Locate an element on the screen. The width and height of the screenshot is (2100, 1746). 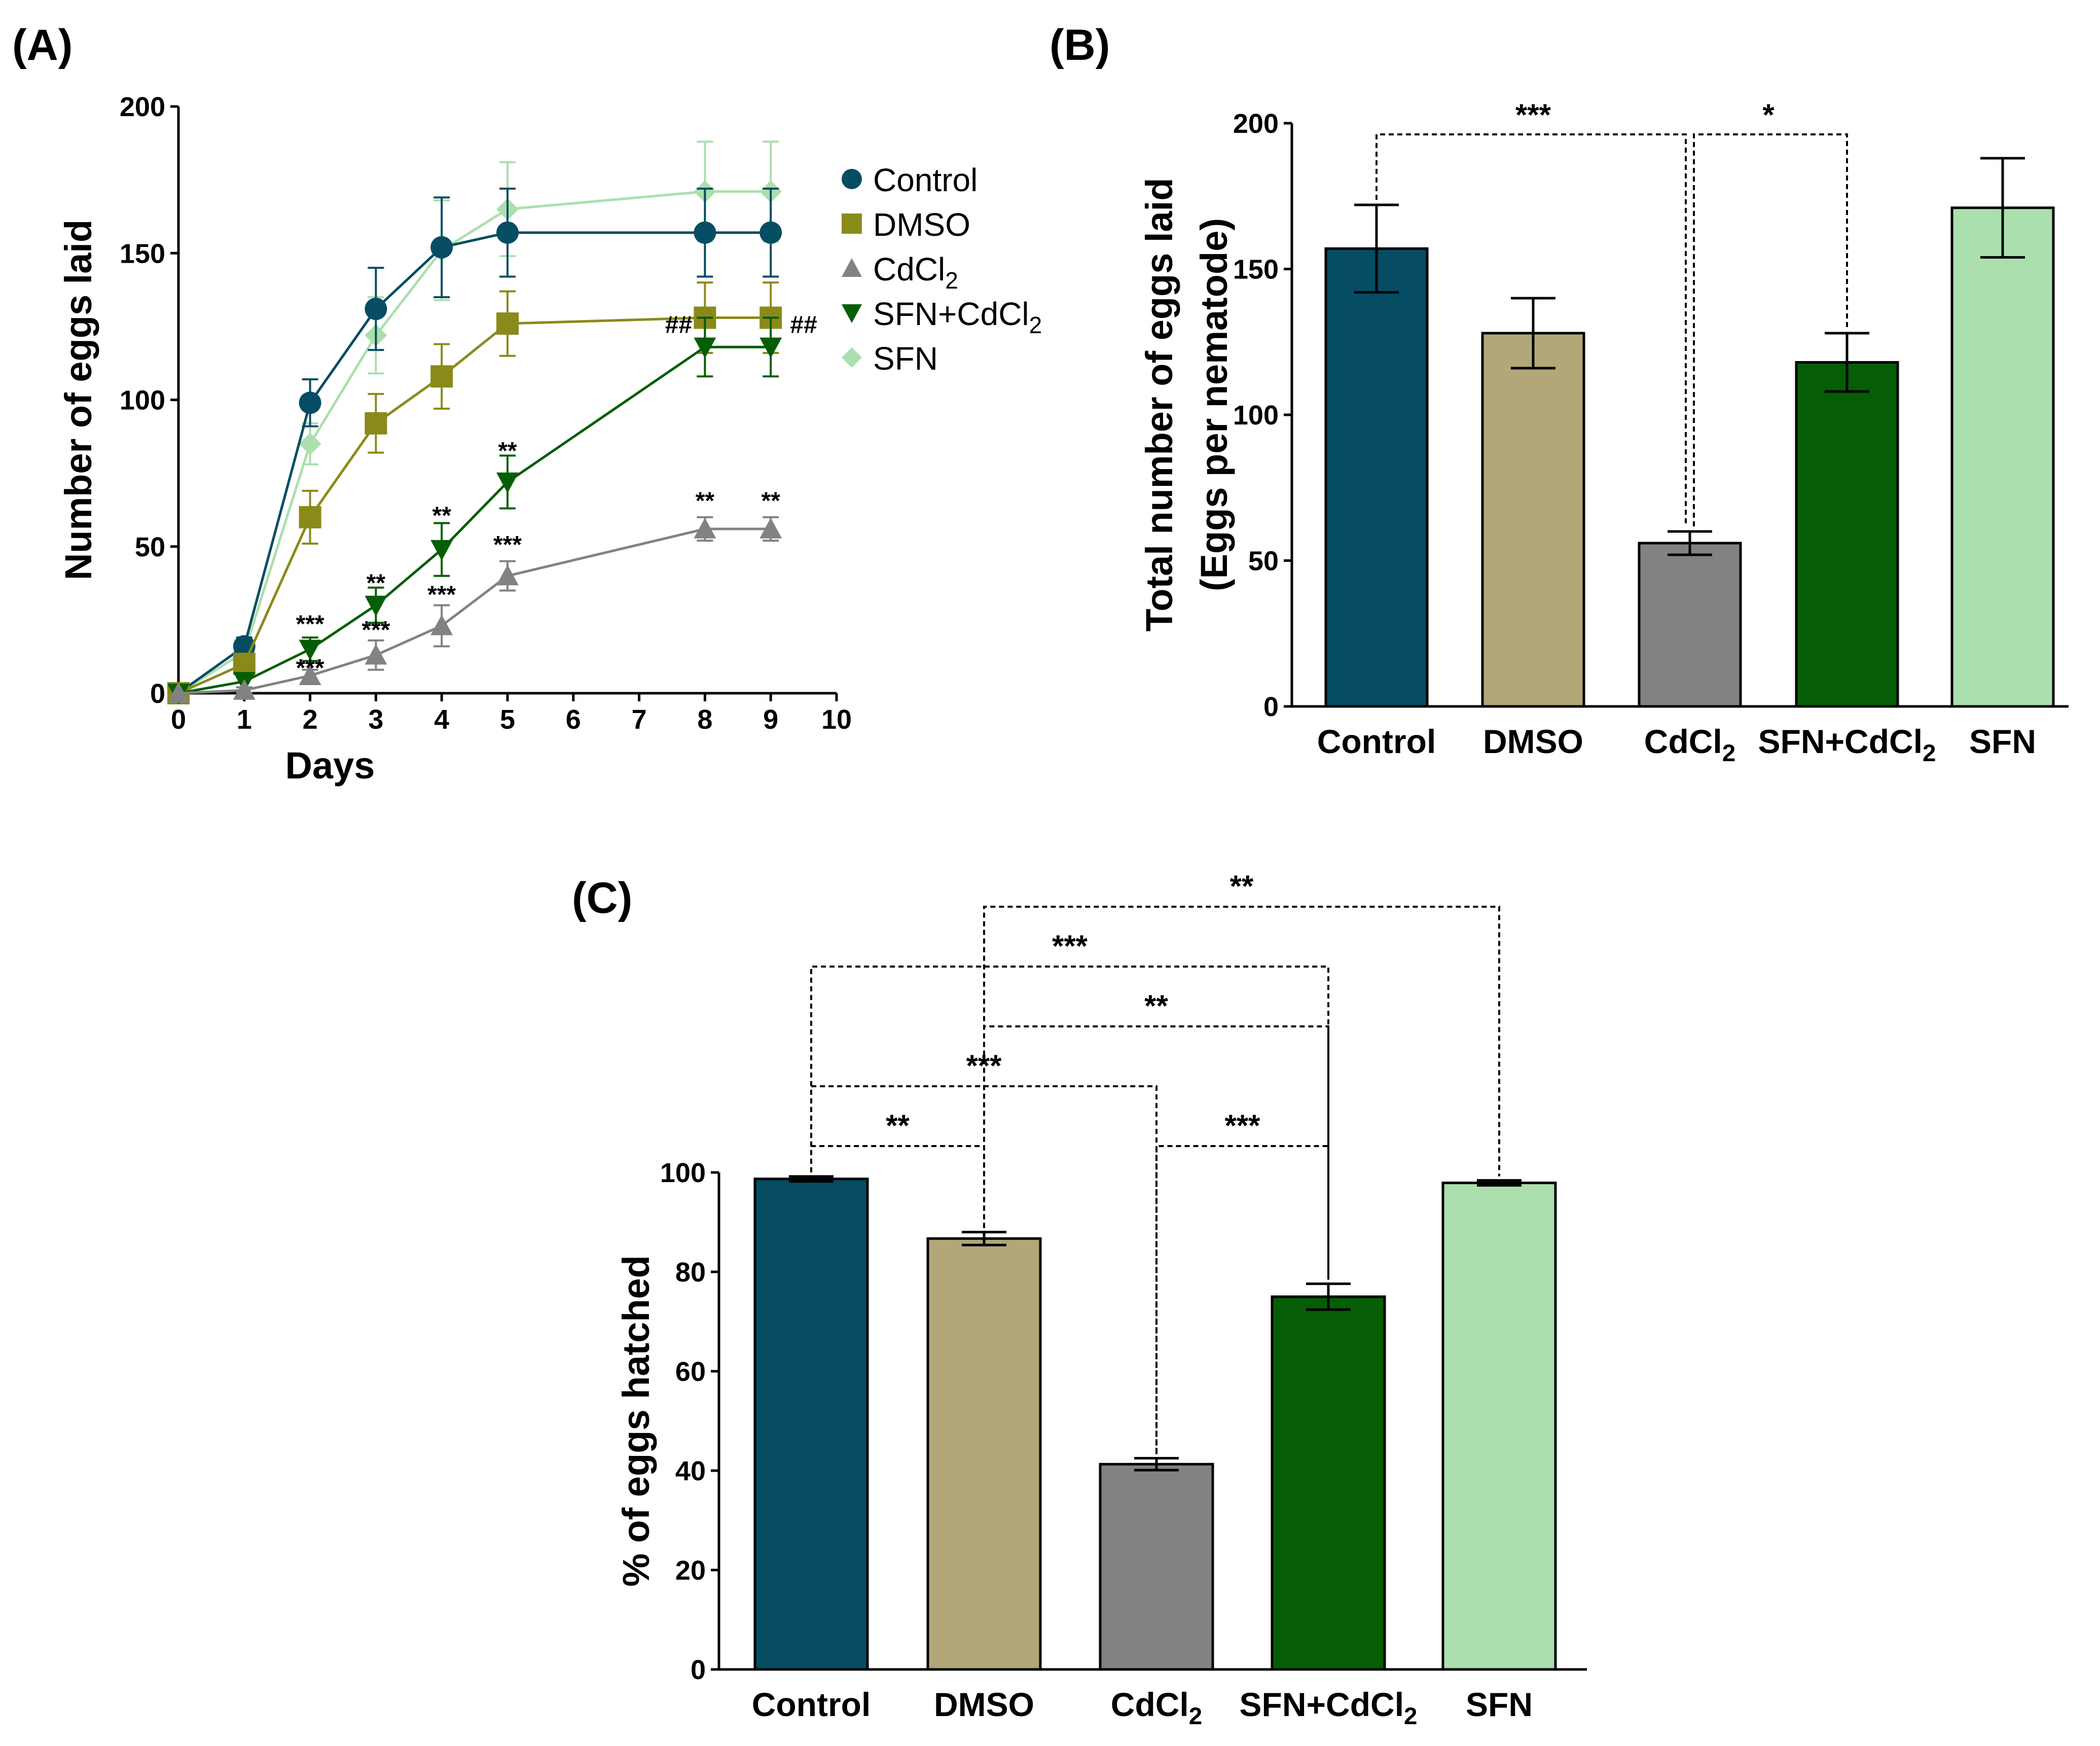
panel-c-category-label: SFN is located at coordinates (1499, 1705).